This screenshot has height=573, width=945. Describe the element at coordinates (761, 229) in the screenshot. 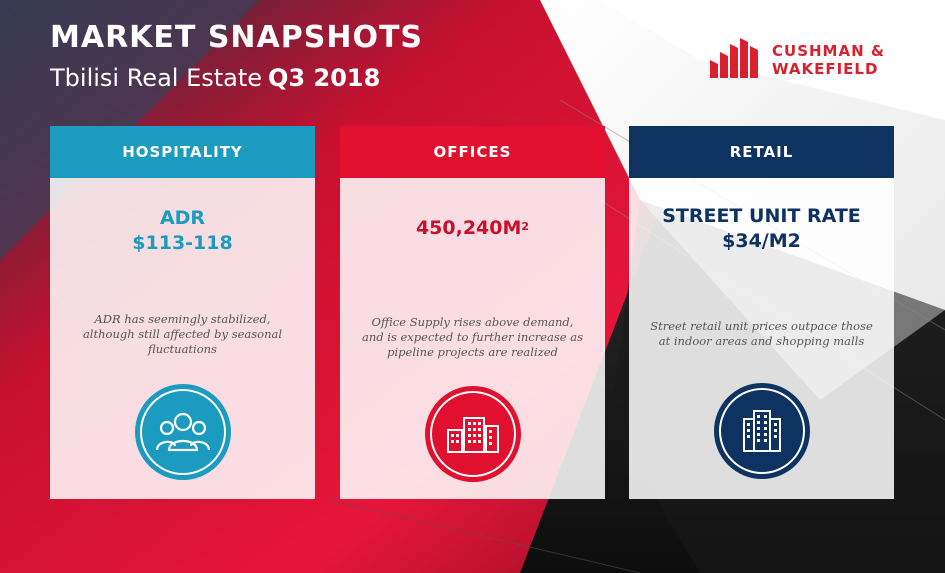

I see `retail-metric: STREET UNIT RATE $34/M2` at that location.